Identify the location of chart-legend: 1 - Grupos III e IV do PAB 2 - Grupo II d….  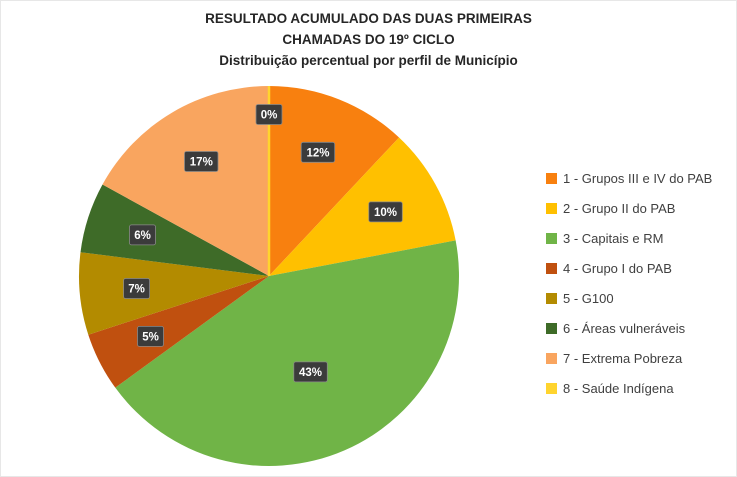
(629, 283).